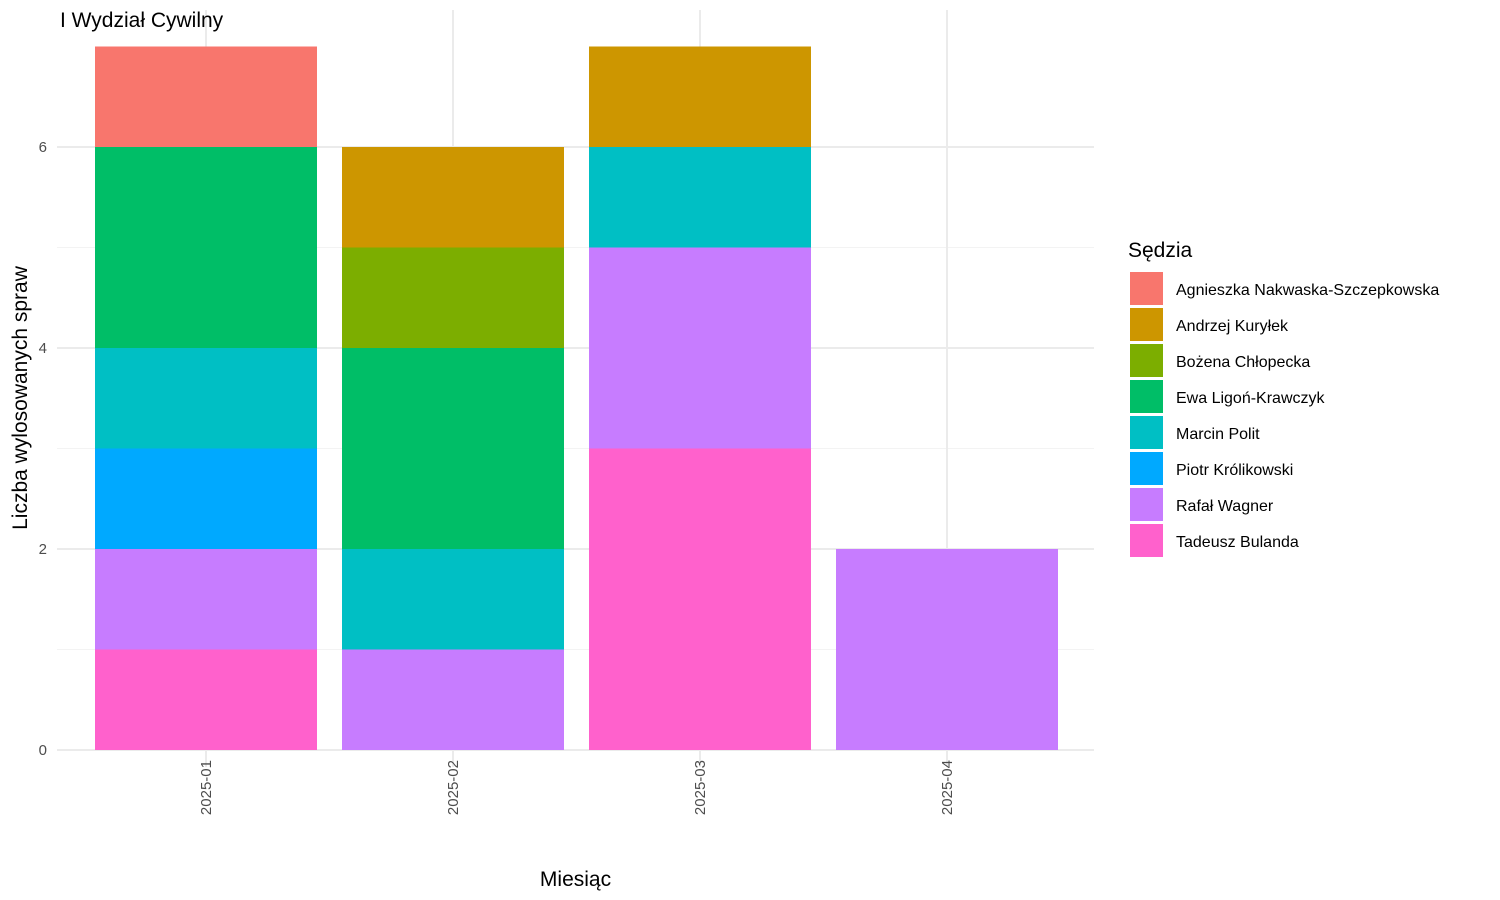 The image size is (1500, 900). I want to click on y-tick-label: 0, so click(43, 750).